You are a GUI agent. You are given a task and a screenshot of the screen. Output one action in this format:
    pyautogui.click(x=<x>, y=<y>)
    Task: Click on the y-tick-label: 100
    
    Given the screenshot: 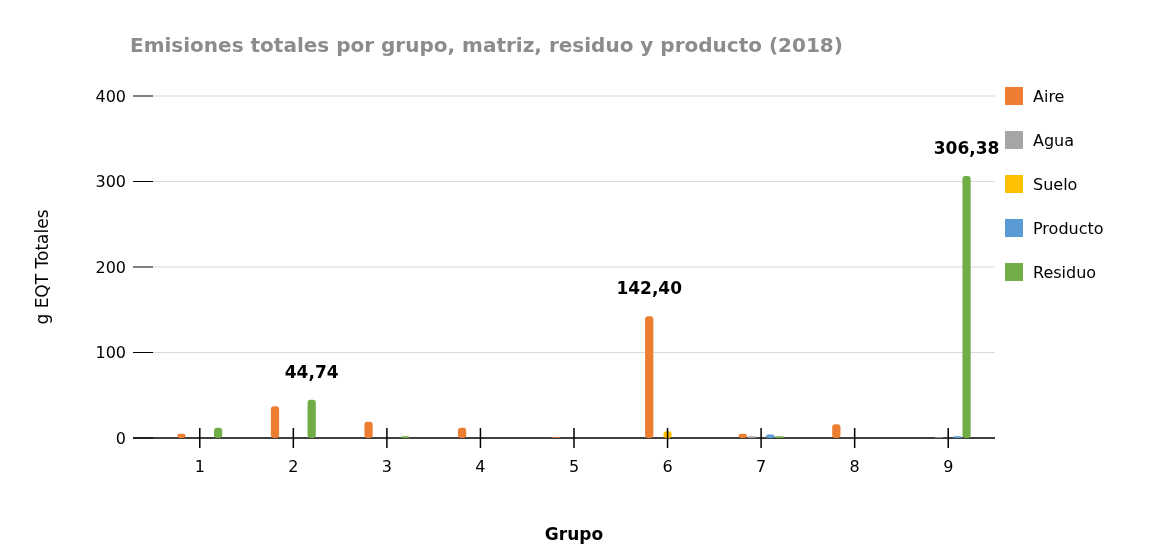 What is the action you would take?
    pyautogui.click(x=110, y=353)
    